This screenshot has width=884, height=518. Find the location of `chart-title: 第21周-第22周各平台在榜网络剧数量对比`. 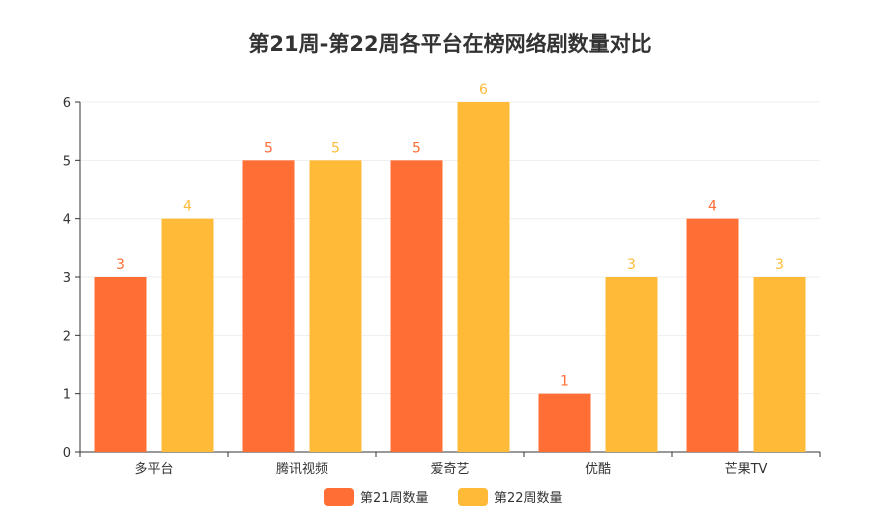

chart-title: 第21周-第22周各平台在榜网络剧数量对比 is located at coordinates (449, 44).